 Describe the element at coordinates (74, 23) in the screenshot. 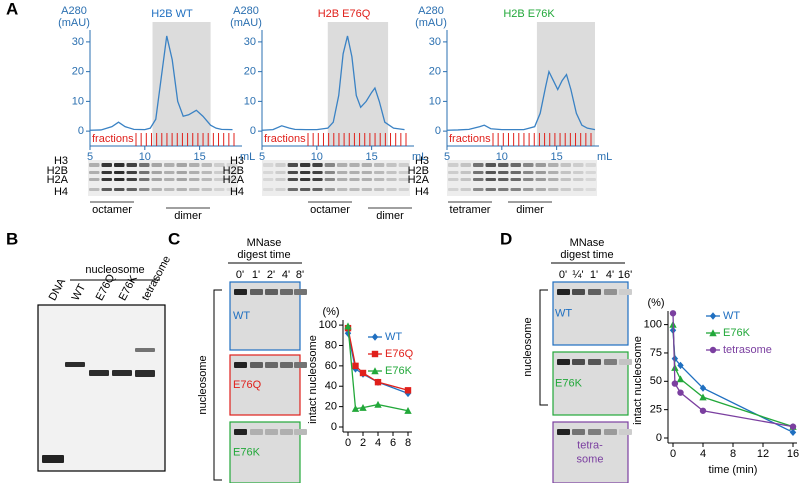

I see `y-axis-label: (mAU)` at that location.